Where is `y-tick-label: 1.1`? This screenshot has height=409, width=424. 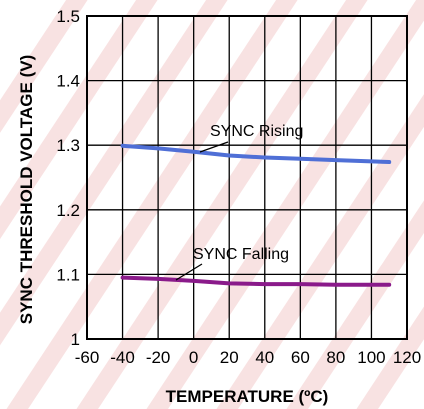
y-tick-label: 1.1 is located at coordinates (68, 274).